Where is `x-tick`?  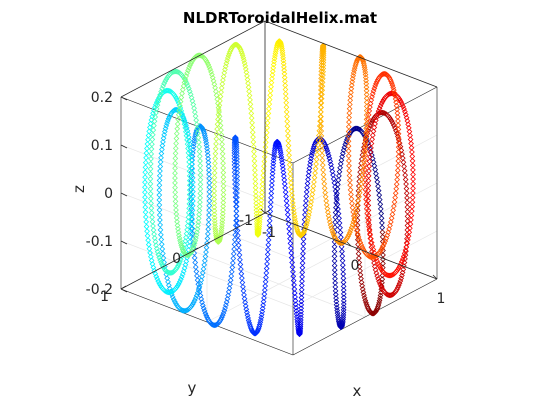 x-tick is located at coordinates (263, 211).